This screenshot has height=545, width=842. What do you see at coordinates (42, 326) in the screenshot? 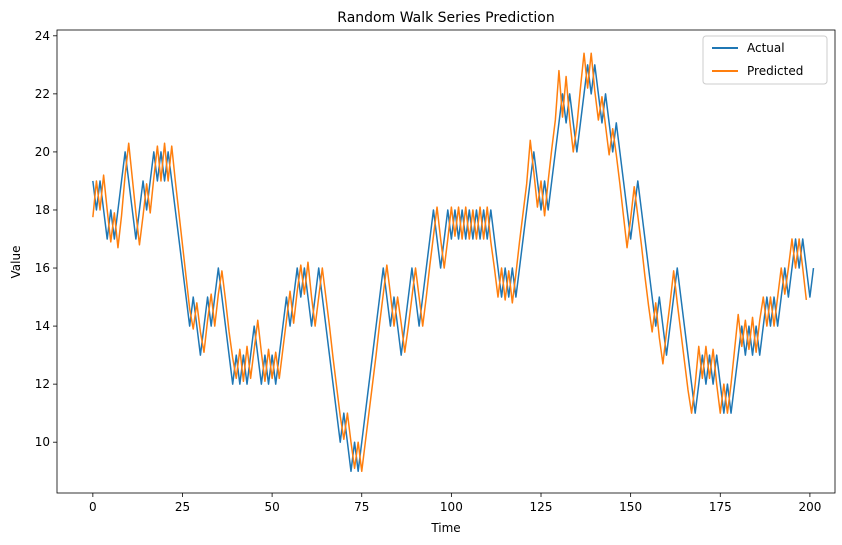
I see `y-tick-label: 14` at bounding box center [42, 326].